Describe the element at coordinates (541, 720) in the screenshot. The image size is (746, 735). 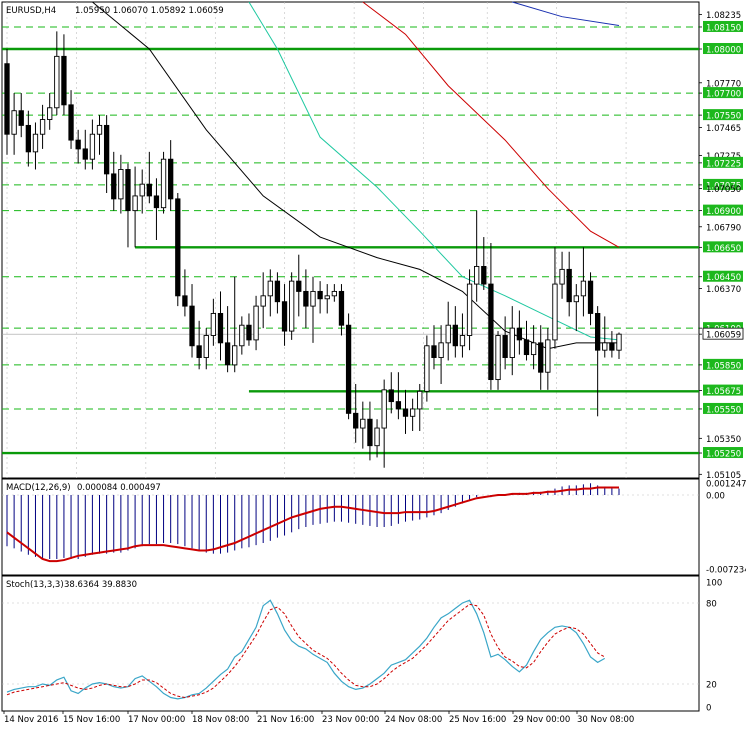
I see `time-axis-label: 29 Nov 00:00` at that location.